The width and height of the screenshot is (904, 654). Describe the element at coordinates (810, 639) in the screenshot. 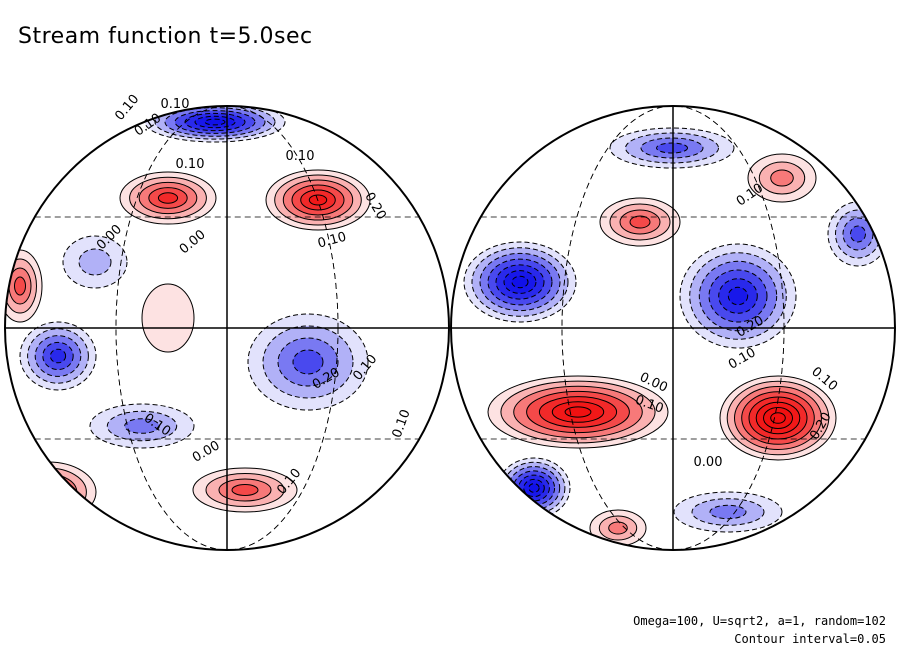

I see `contour-interval-annotation: Contour interval=0.05` at that location.